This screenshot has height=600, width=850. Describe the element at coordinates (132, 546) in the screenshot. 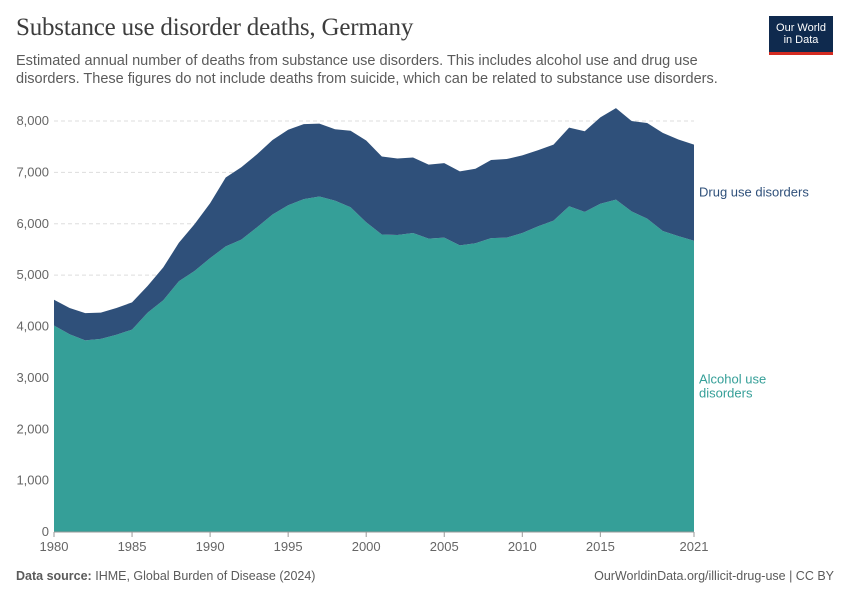

I see `x-tick-label: 1985` at that location.